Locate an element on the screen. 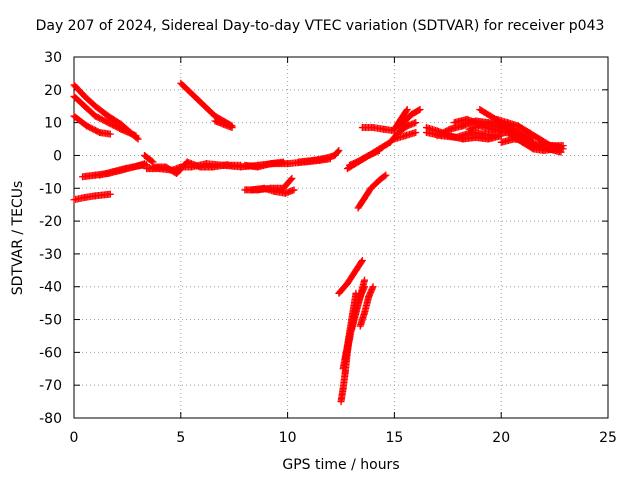 The height and width of the screenshot is (480, 640). x-tick-label: 10 is located at coordinates (288, 438).